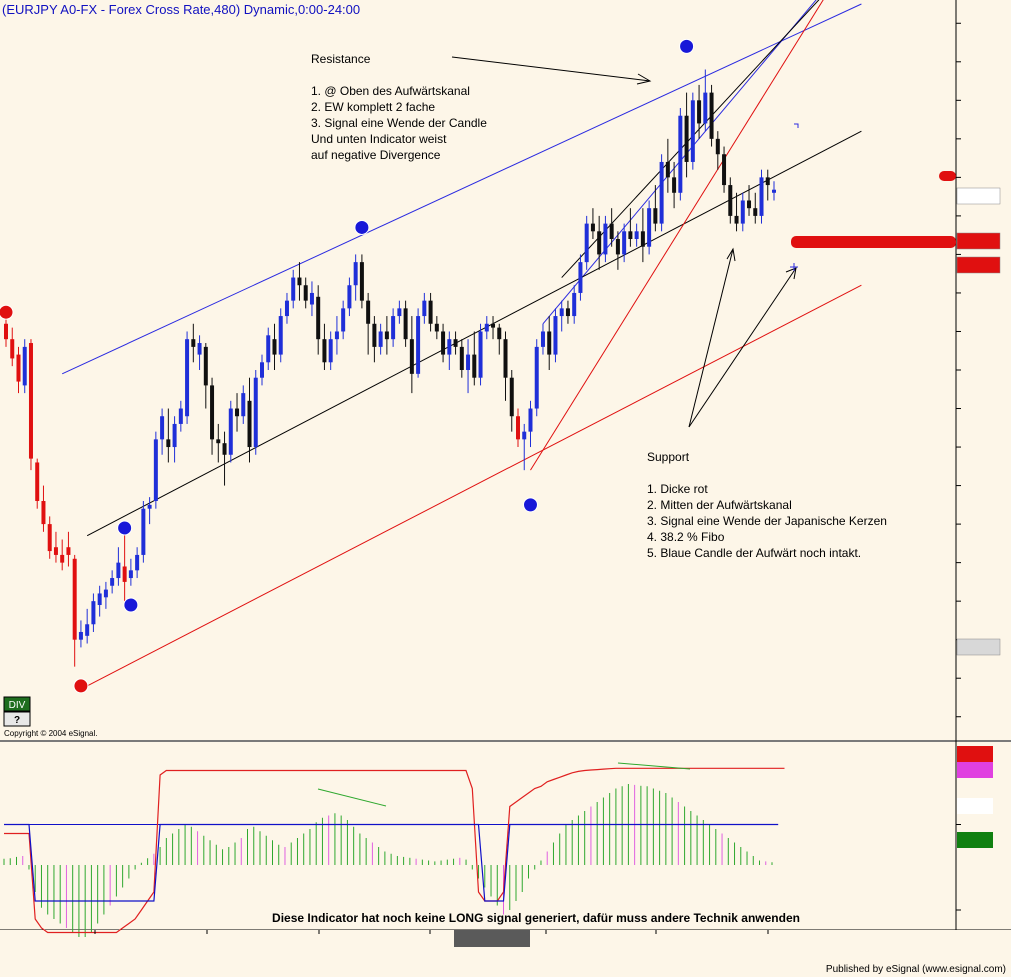 This screenshot has height=977, width=1011. I want to click on div-button: DIV, so click(17, 704).